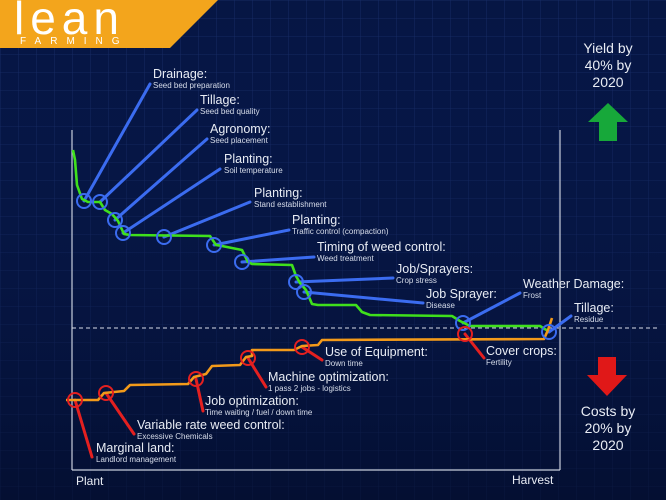  I want to click on yield-factor-tillage-seedbed: Tillage: Seed bed quality, so click(230, 105).